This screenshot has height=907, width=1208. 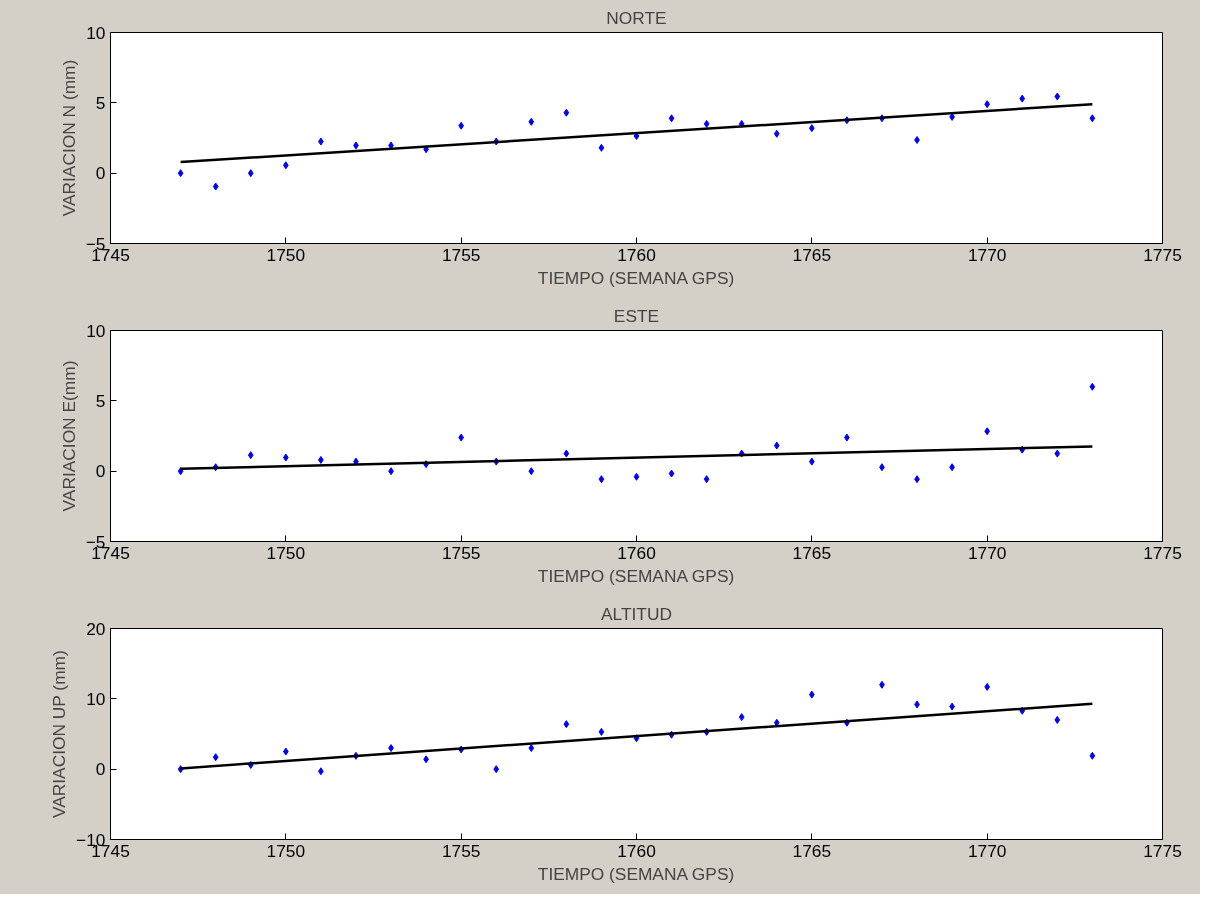 What do you see at coordinates (636, 17) in the screenshot?
I see `chart-title: NORTE` at bounding box center [636, 17].